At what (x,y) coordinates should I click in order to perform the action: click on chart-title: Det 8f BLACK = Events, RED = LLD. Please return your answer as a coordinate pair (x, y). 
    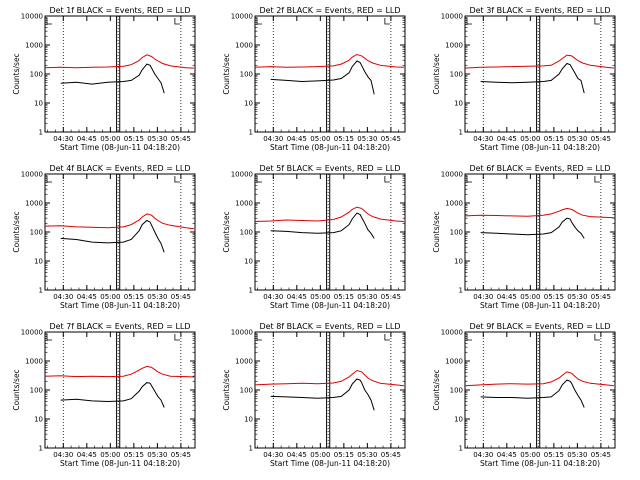
    Looking at the image, I should click on (329, 326).